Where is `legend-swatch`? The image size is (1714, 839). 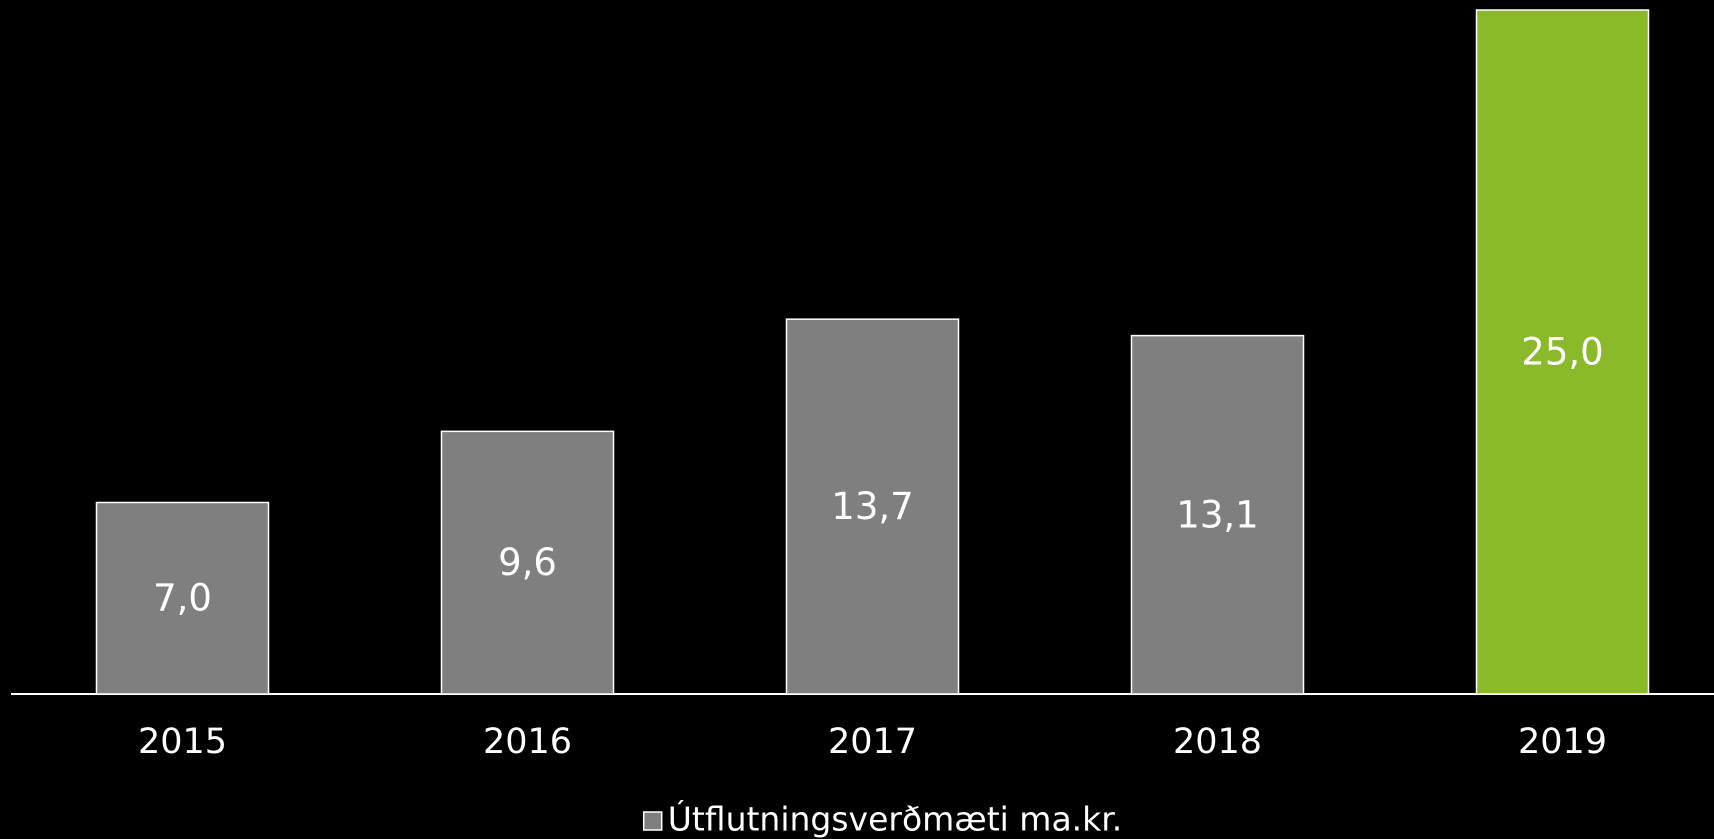
legend-swatch is located at coordinates (652, 821).